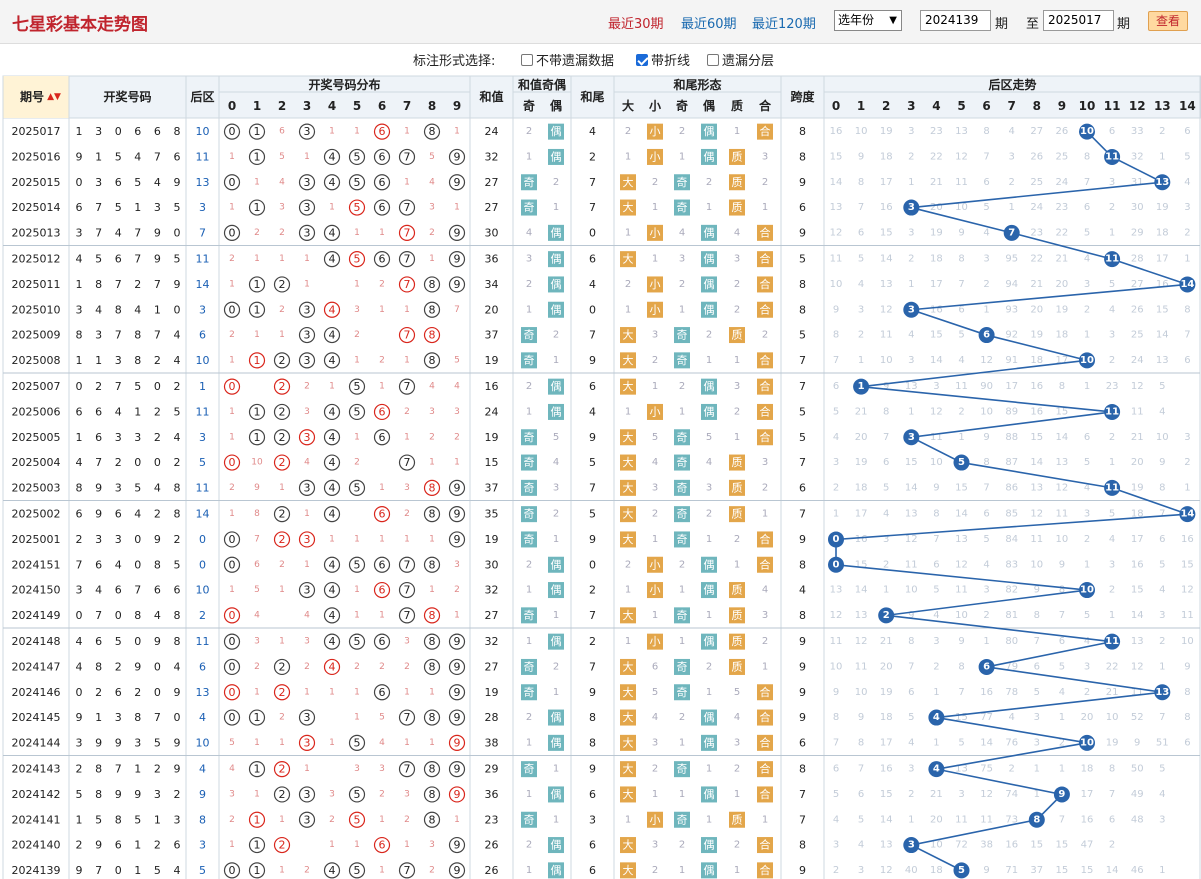 The width and height of the screenshot is (1201, 879). I want to click on recent-120-link: 最近120期, so click(784, 24).